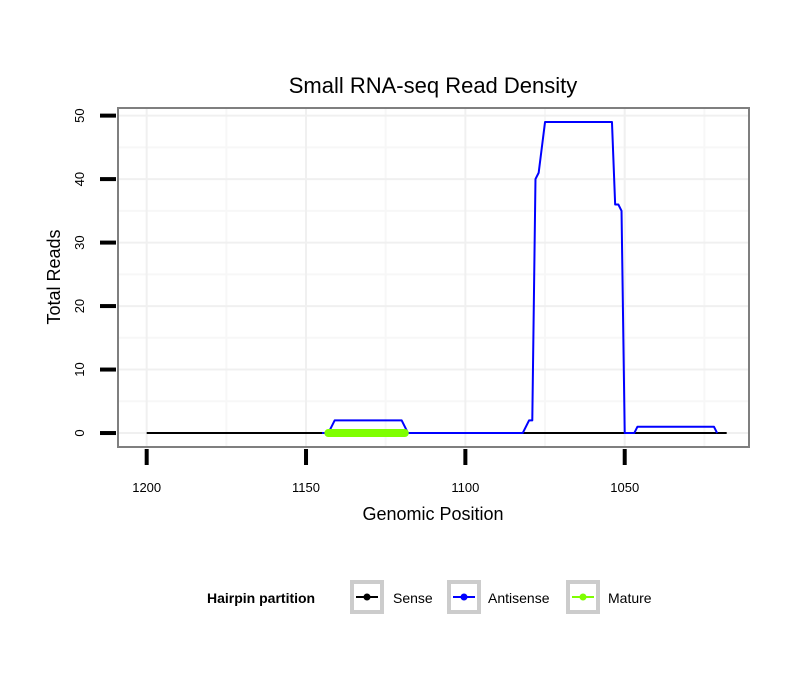 The height and width of the screenshot is (690, 810). What do you see at coordinates (624, 487) in the screenshot?
I see `x-tick-label: 1050` at bounding box center [624, 487].